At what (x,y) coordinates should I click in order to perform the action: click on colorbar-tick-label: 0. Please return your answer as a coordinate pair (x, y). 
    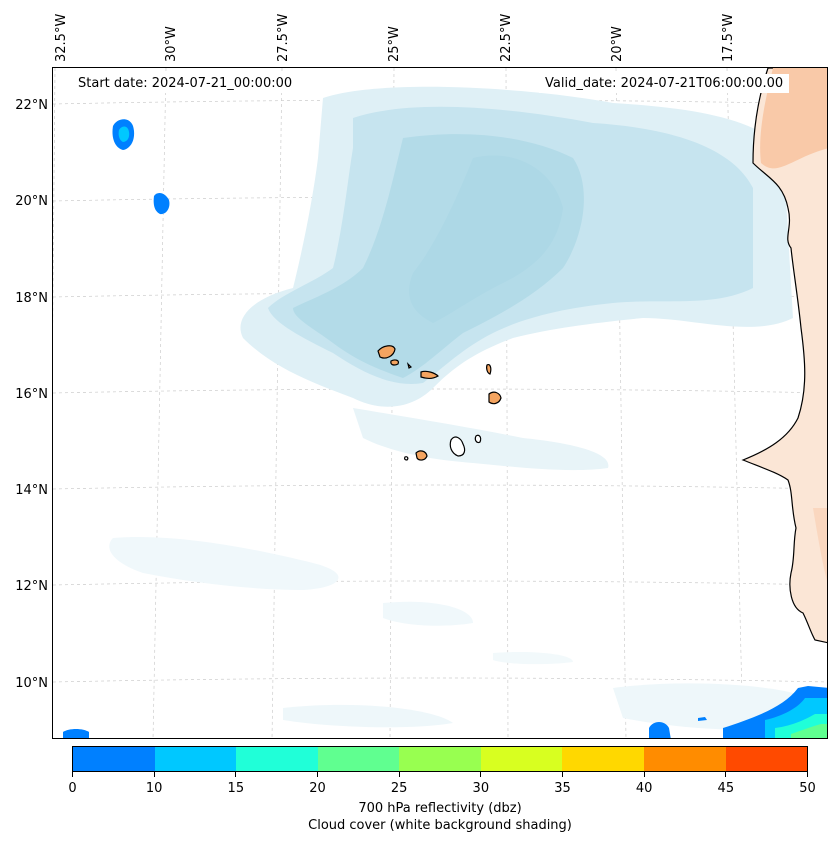
    Looking at the image, I should click on (72, 788).